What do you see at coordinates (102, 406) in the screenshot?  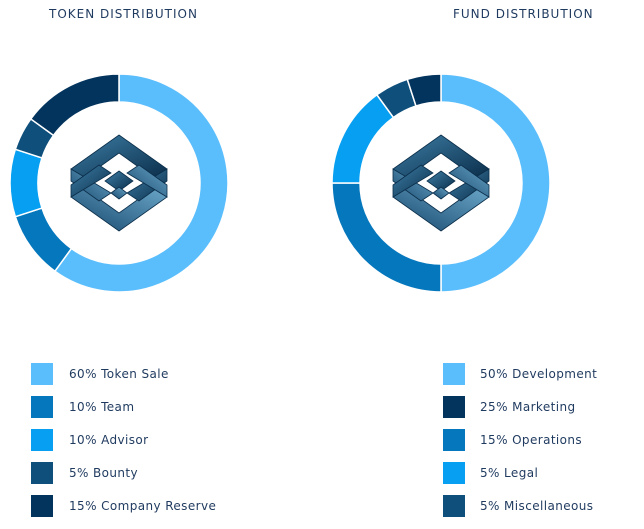 I see `legend-label: 10% Team` at bounding box center [102, 406].